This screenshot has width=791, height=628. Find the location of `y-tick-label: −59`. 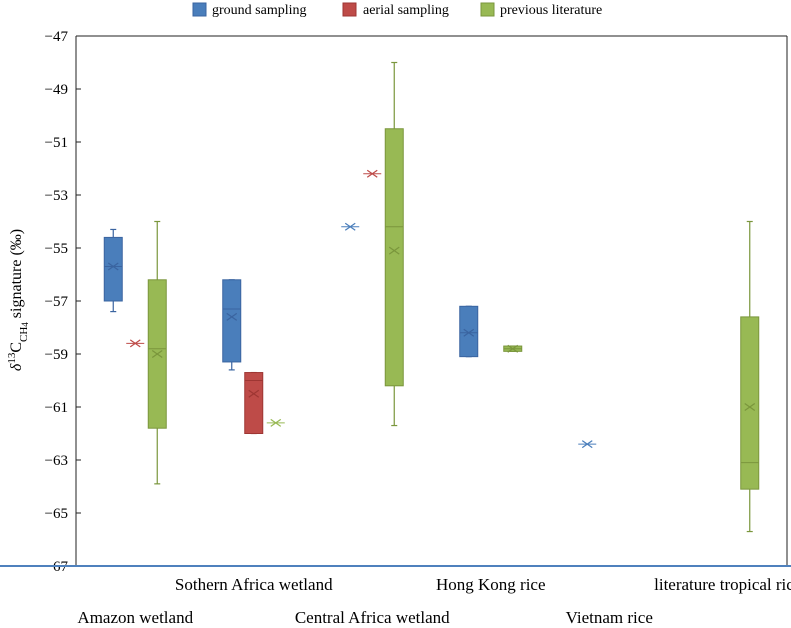

y-tick-label: −59 is located at coordinates (56, 355).